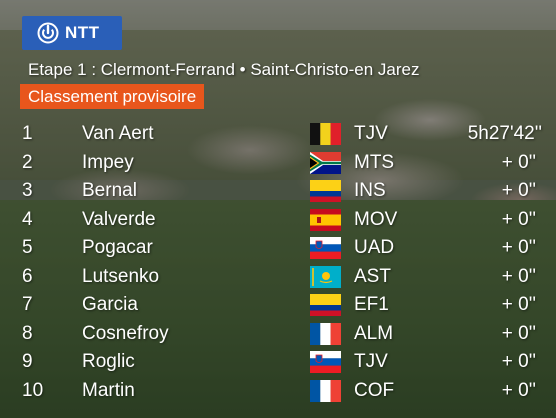 Image resolution: width=556 pixels, height=418 pixels. What do you see at coordinates (112, 96) in the screenshot?
I see `section-label: Classement provisoire` at bounding box center [112, 96].